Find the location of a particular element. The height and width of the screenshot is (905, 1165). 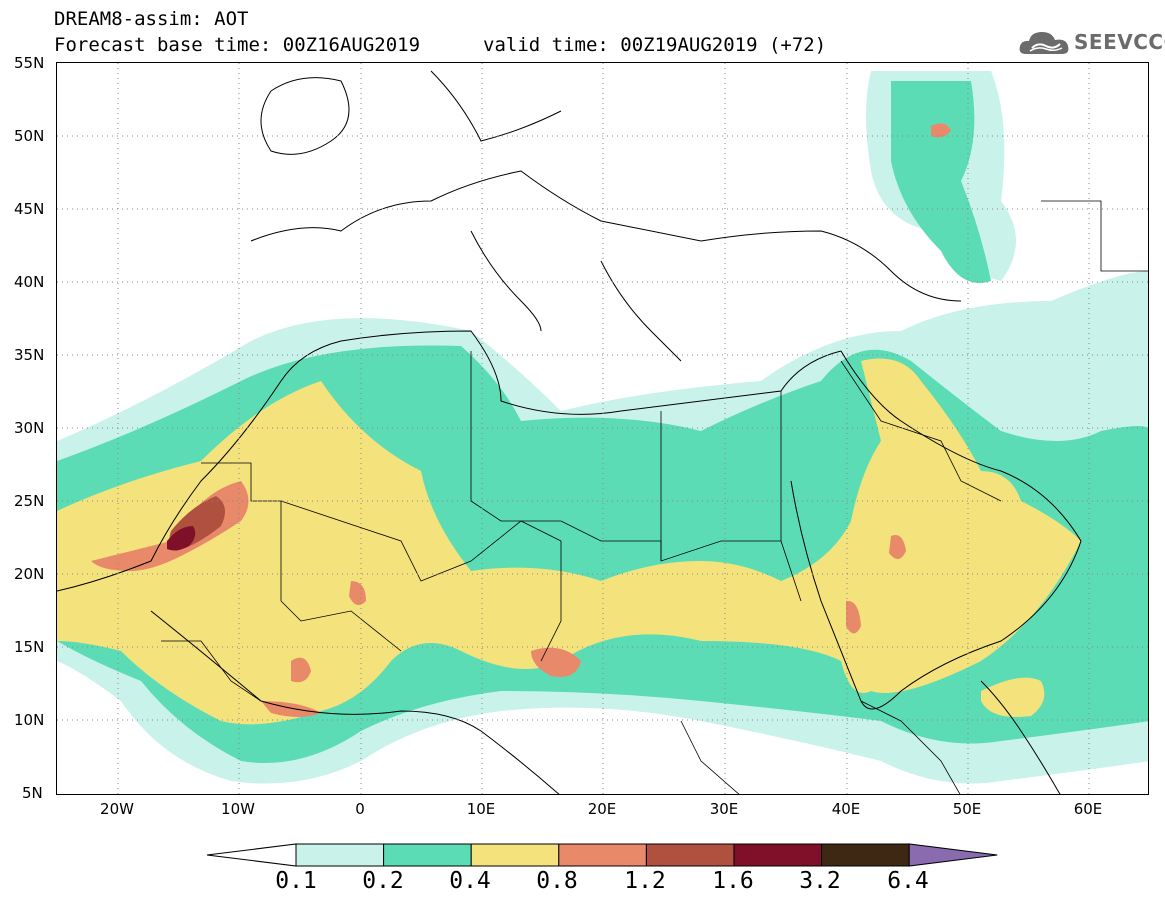

colorbar-label: 0.8 is located at coordinates (557, 881).